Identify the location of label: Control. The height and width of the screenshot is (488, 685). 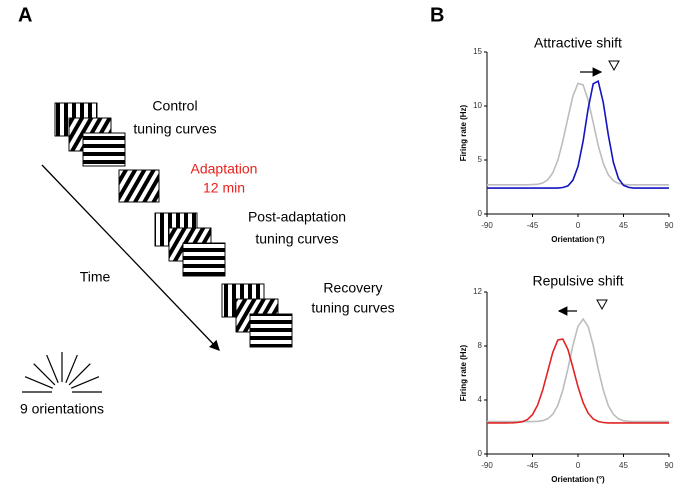
(174, 106).